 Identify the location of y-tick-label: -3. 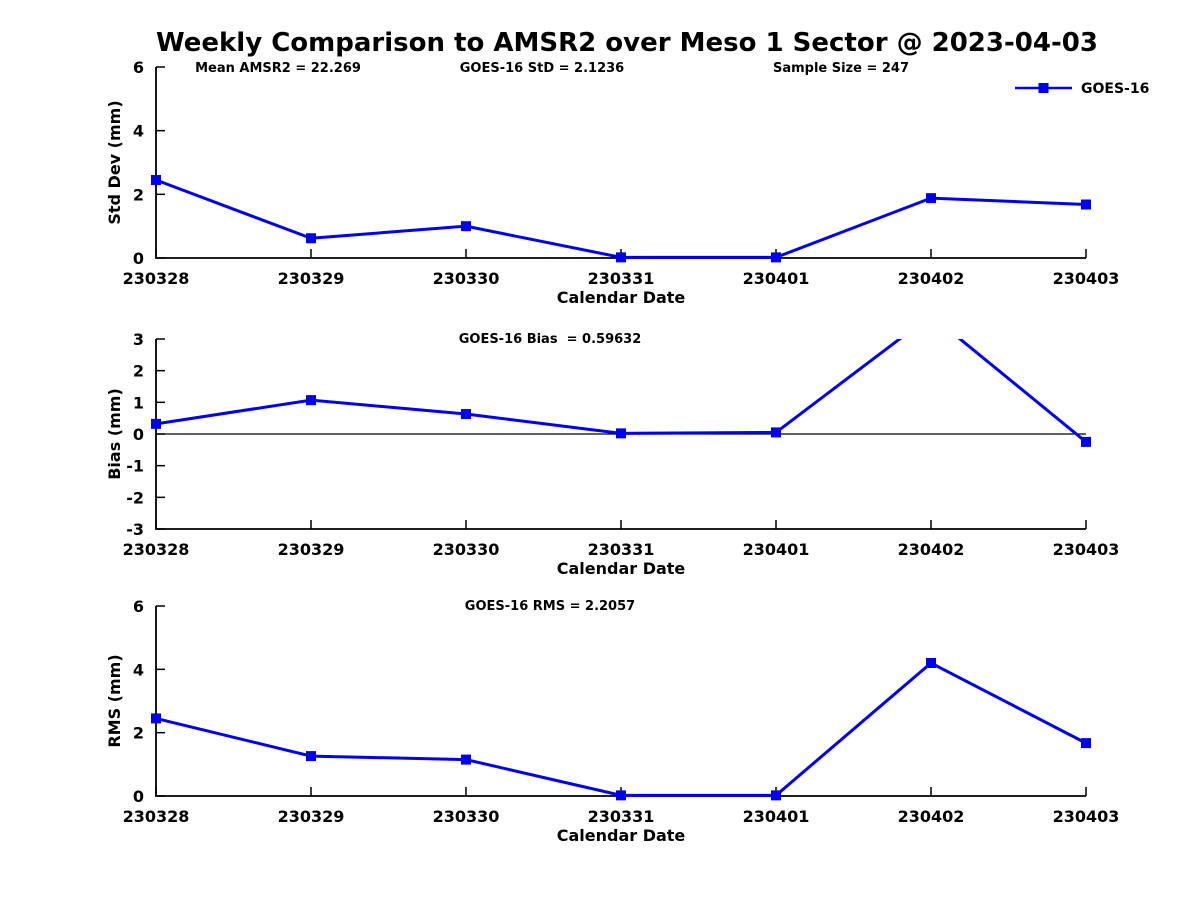
(135, 529).